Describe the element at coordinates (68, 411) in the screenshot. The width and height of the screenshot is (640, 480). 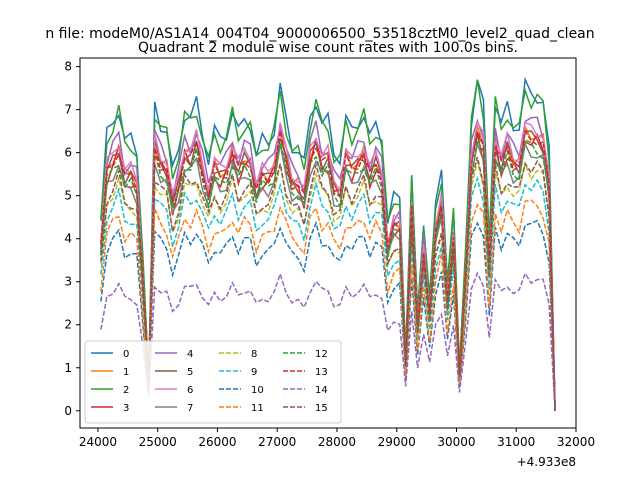
I see `y-tick-label: 0` at that location.